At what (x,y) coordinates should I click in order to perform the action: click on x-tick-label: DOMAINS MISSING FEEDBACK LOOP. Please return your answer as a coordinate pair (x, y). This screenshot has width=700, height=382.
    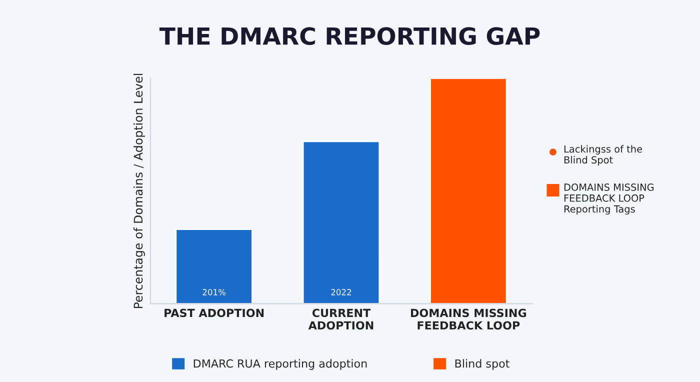
    Looking at the image, I should click on (468, 319).